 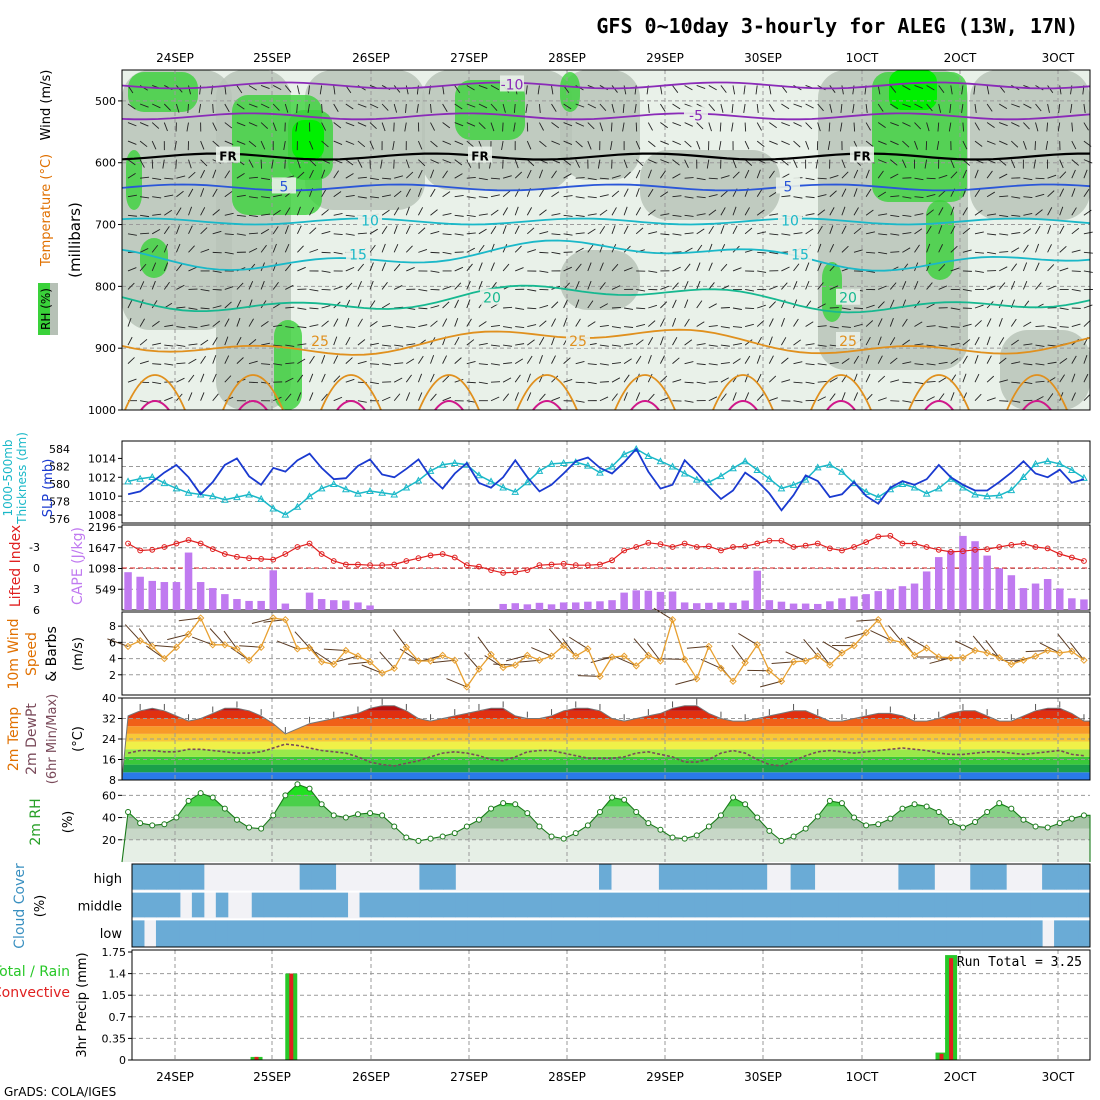 I want to click on rh-saturated-area, so click(x=913, y=90).